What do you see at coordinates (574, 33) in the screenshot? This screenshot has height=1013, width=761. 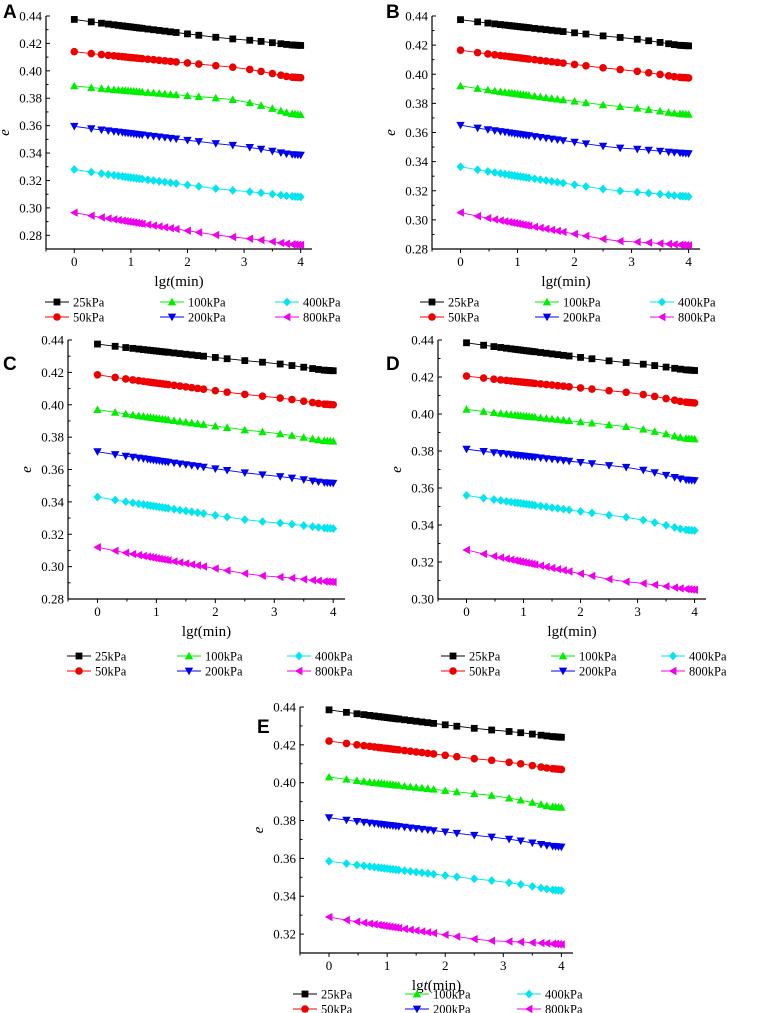 I see `series-25kPa` at bounding box center [574, 33].